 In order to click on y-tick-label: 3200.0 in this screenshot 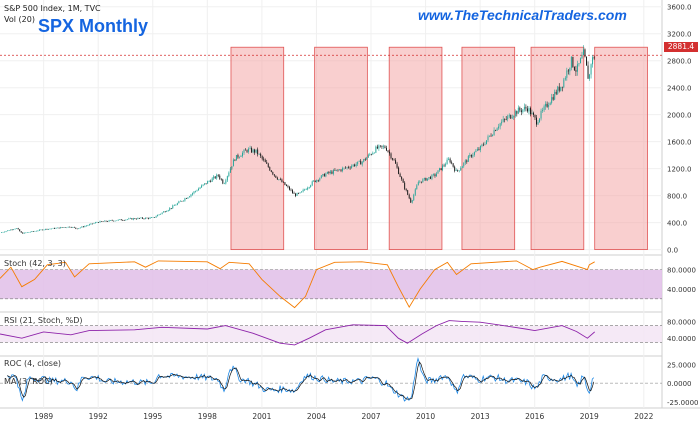, I will do `click(679, 35)`.